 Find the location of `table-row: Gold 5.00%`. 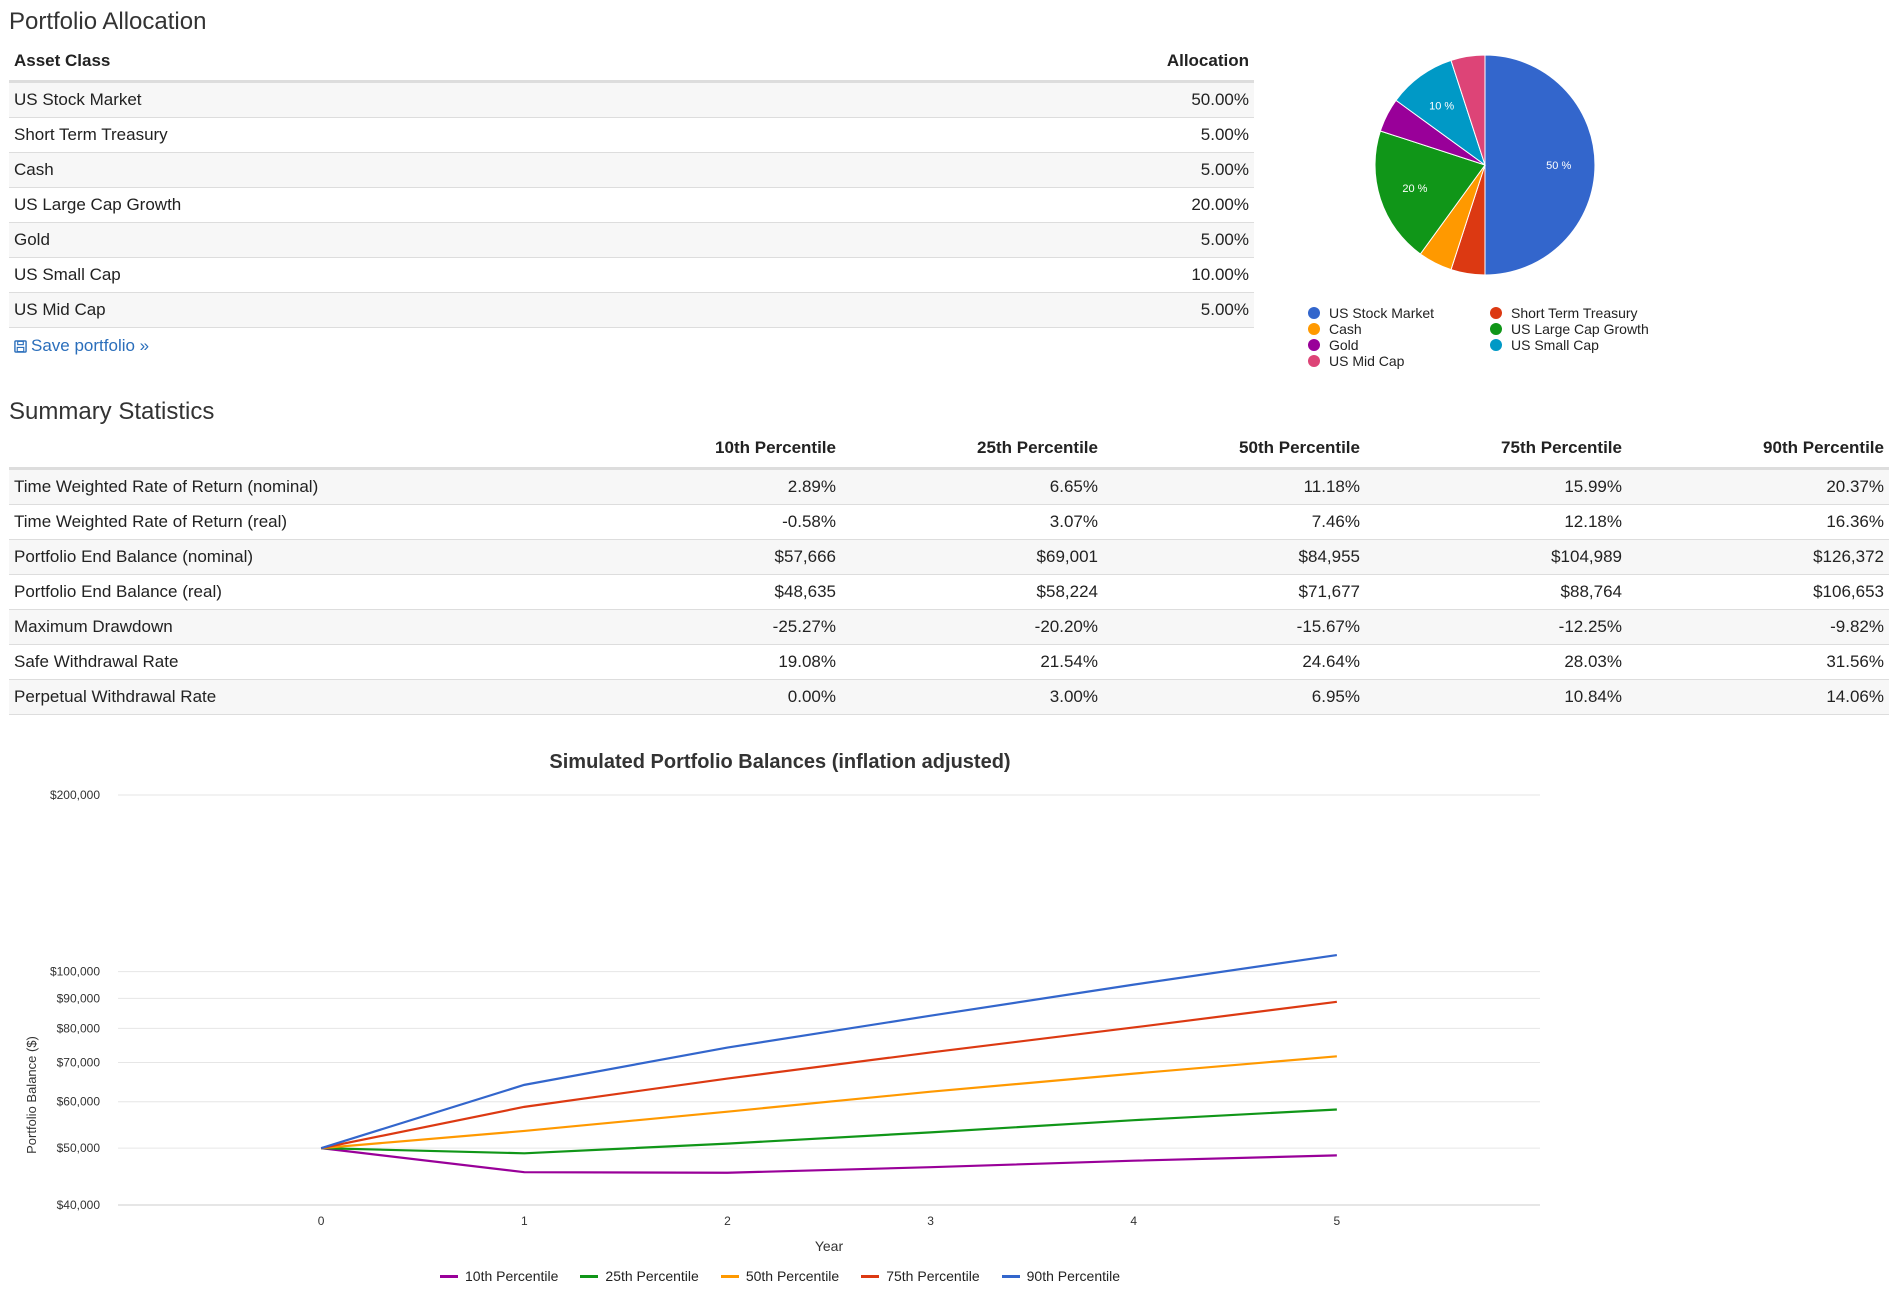

table-row: Gold 5.00% is located at coordinates (631, 240).